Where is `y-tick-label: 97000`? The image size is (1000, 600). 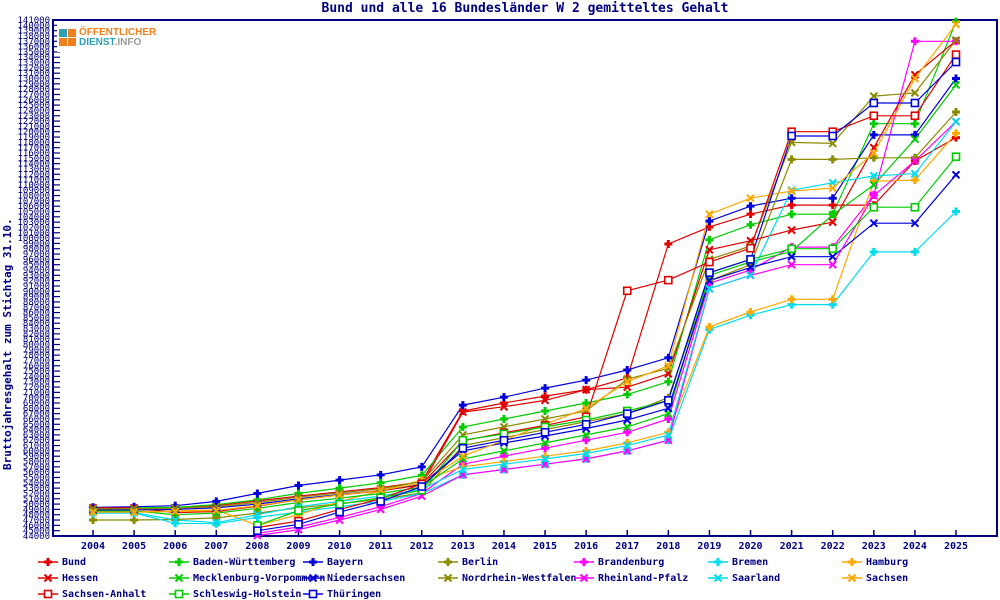
y-tick-label: 97000 is located at coordinates (36, 255).